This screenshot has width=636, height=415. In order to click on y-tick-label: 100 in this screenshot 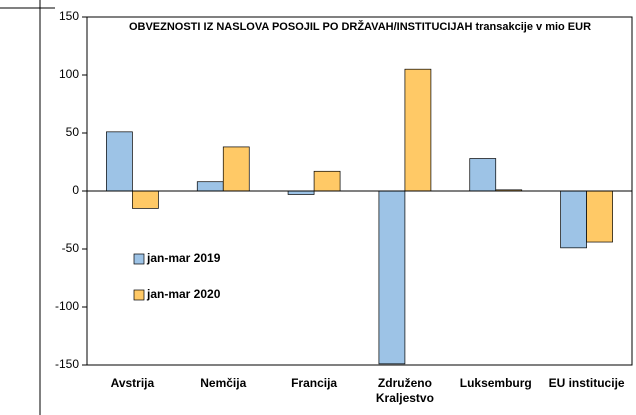, I will do `click(69, 74)`.